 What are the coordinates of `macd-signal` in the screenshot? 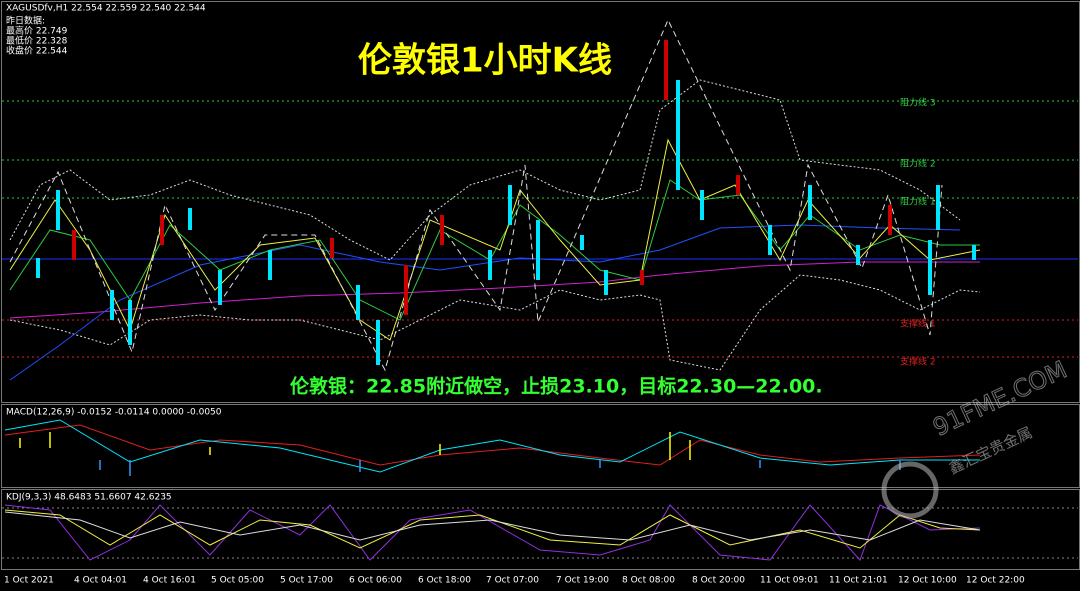 It's located at (492, 445).